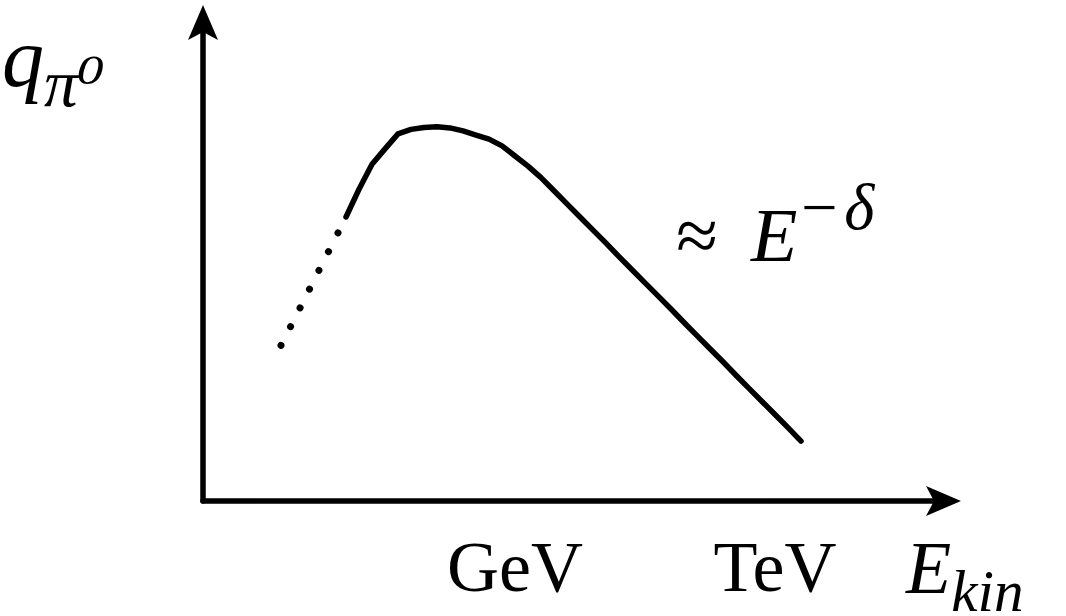 Image resolution: width=1066 pixels, height=616 pixels. What do you see at coordinates (965, 571) in the screenshot?
I see `x-axis-title: E$_{kin}$` at bounding box center [965, 571].